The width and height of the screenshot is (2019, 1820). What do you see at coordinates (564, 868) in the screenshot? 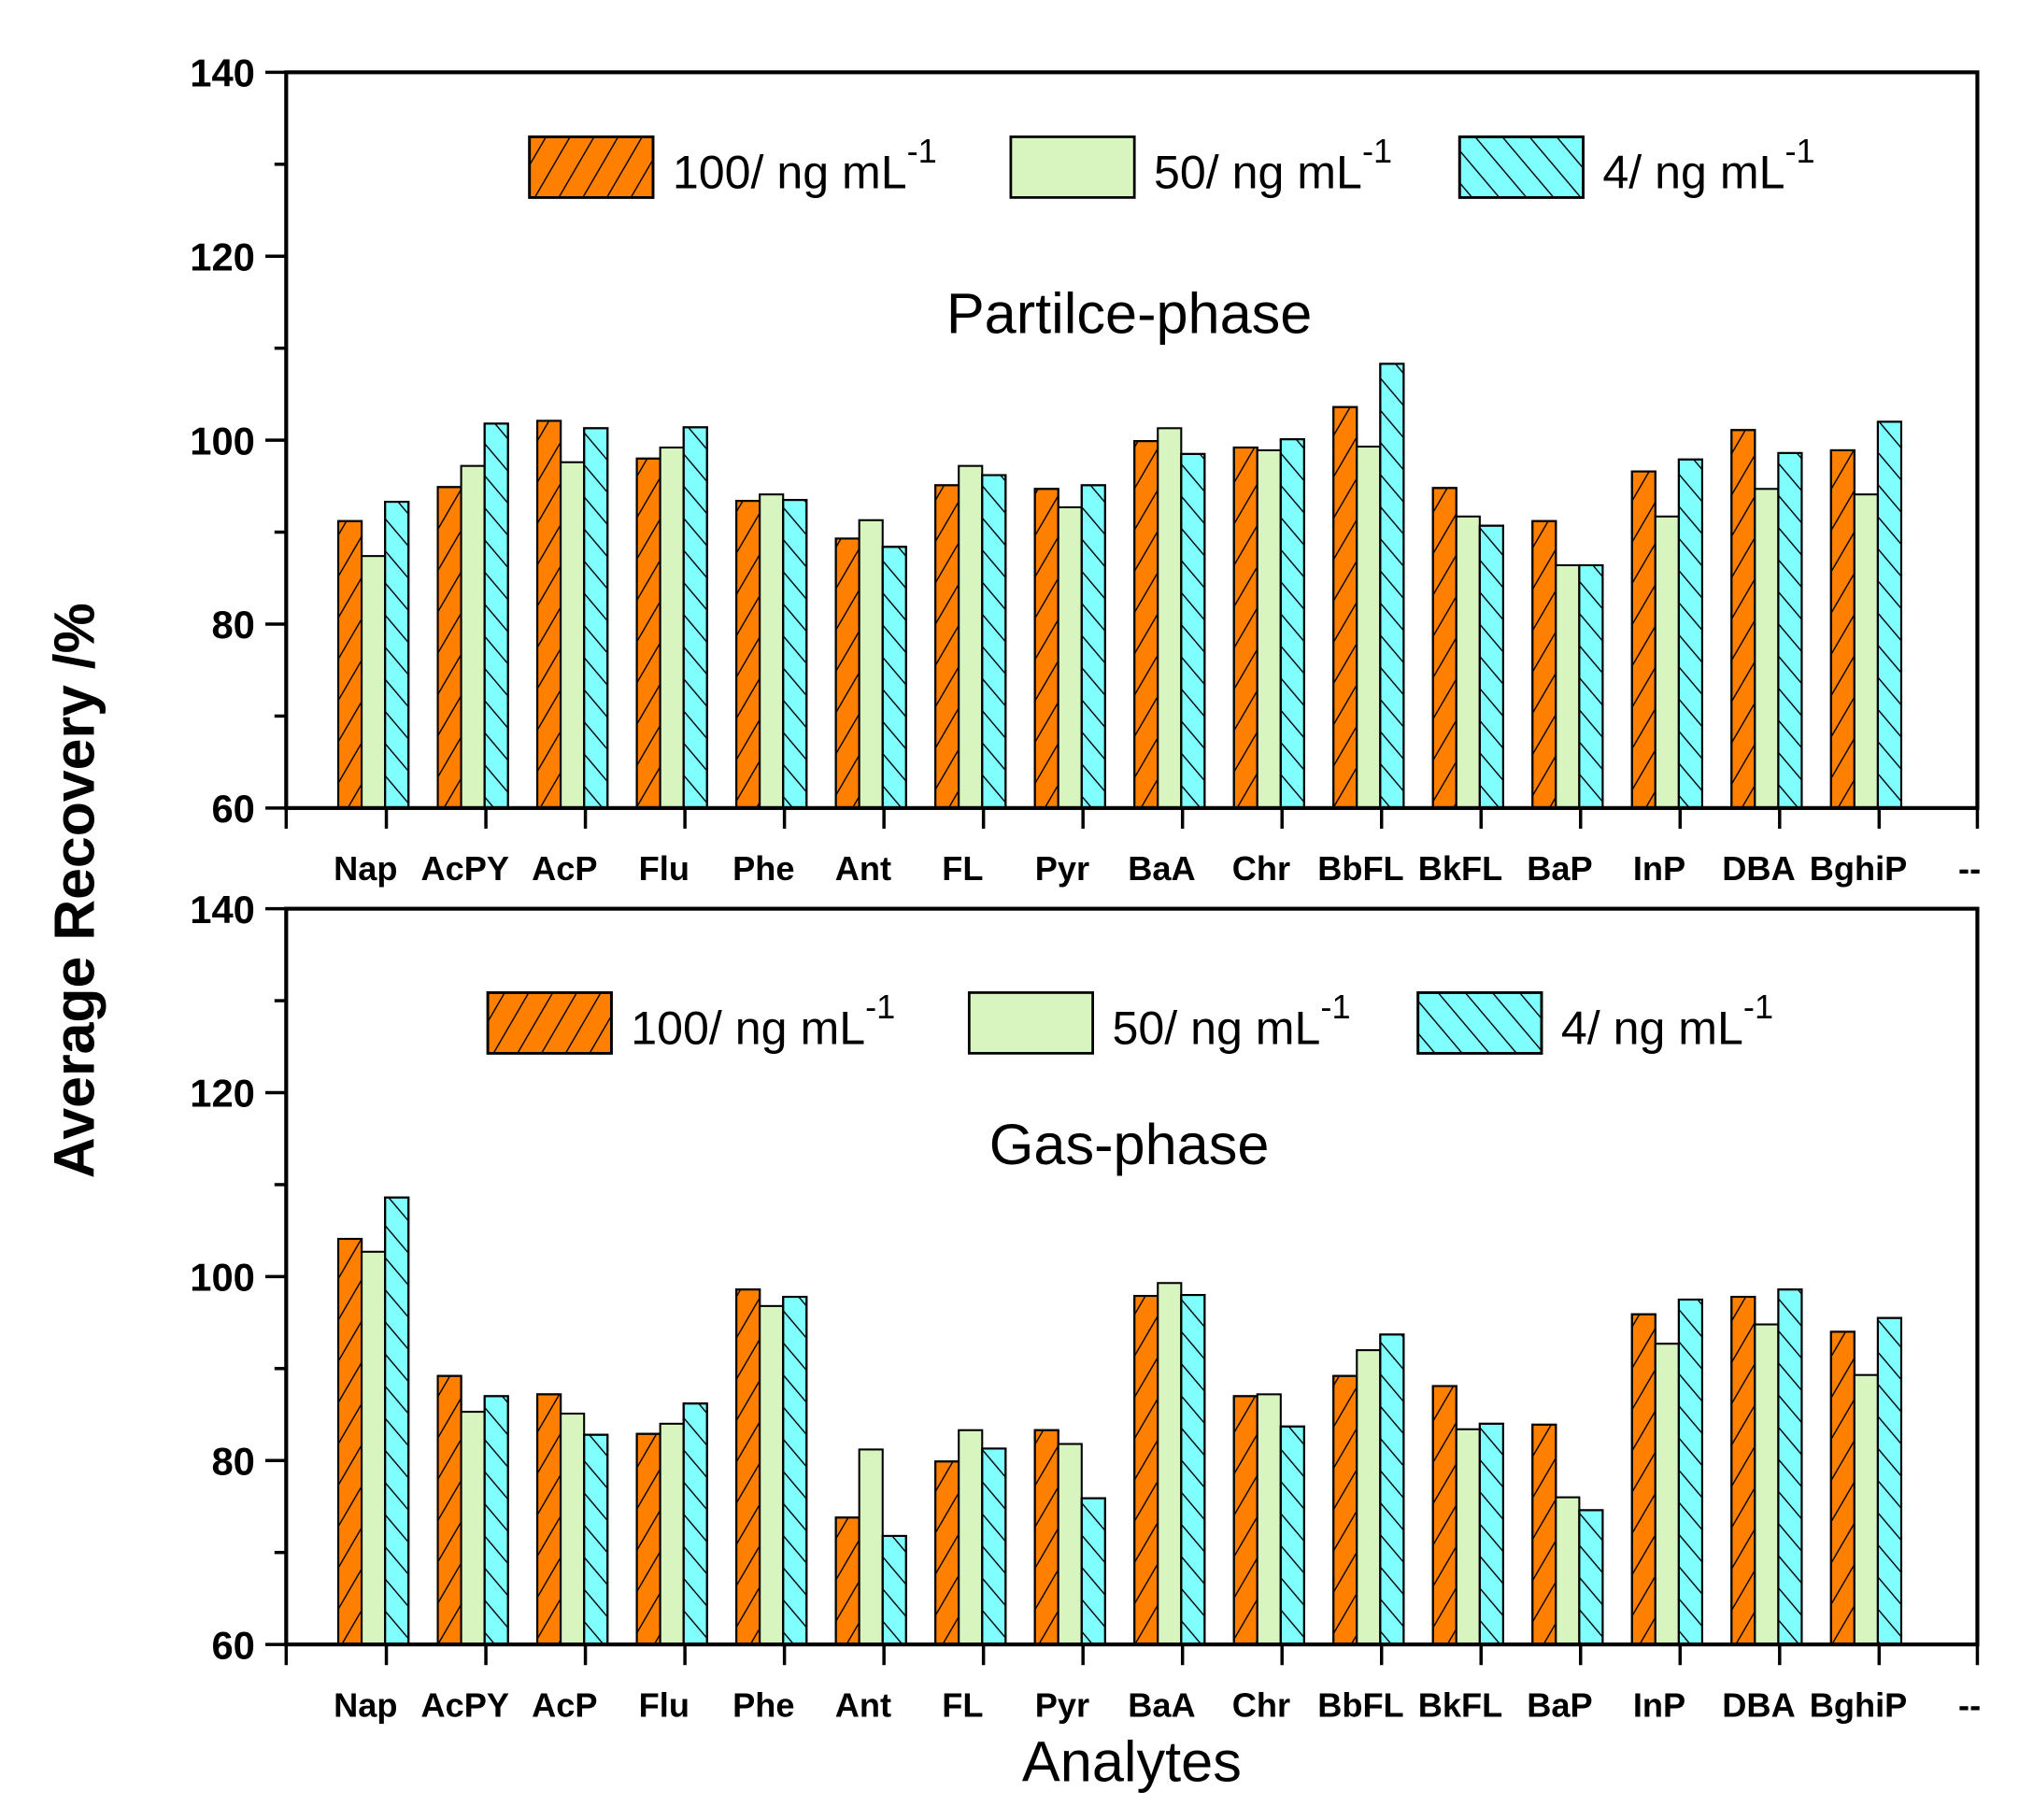
I see `x-tick-label: AcP` at bounding box center [564, 868].